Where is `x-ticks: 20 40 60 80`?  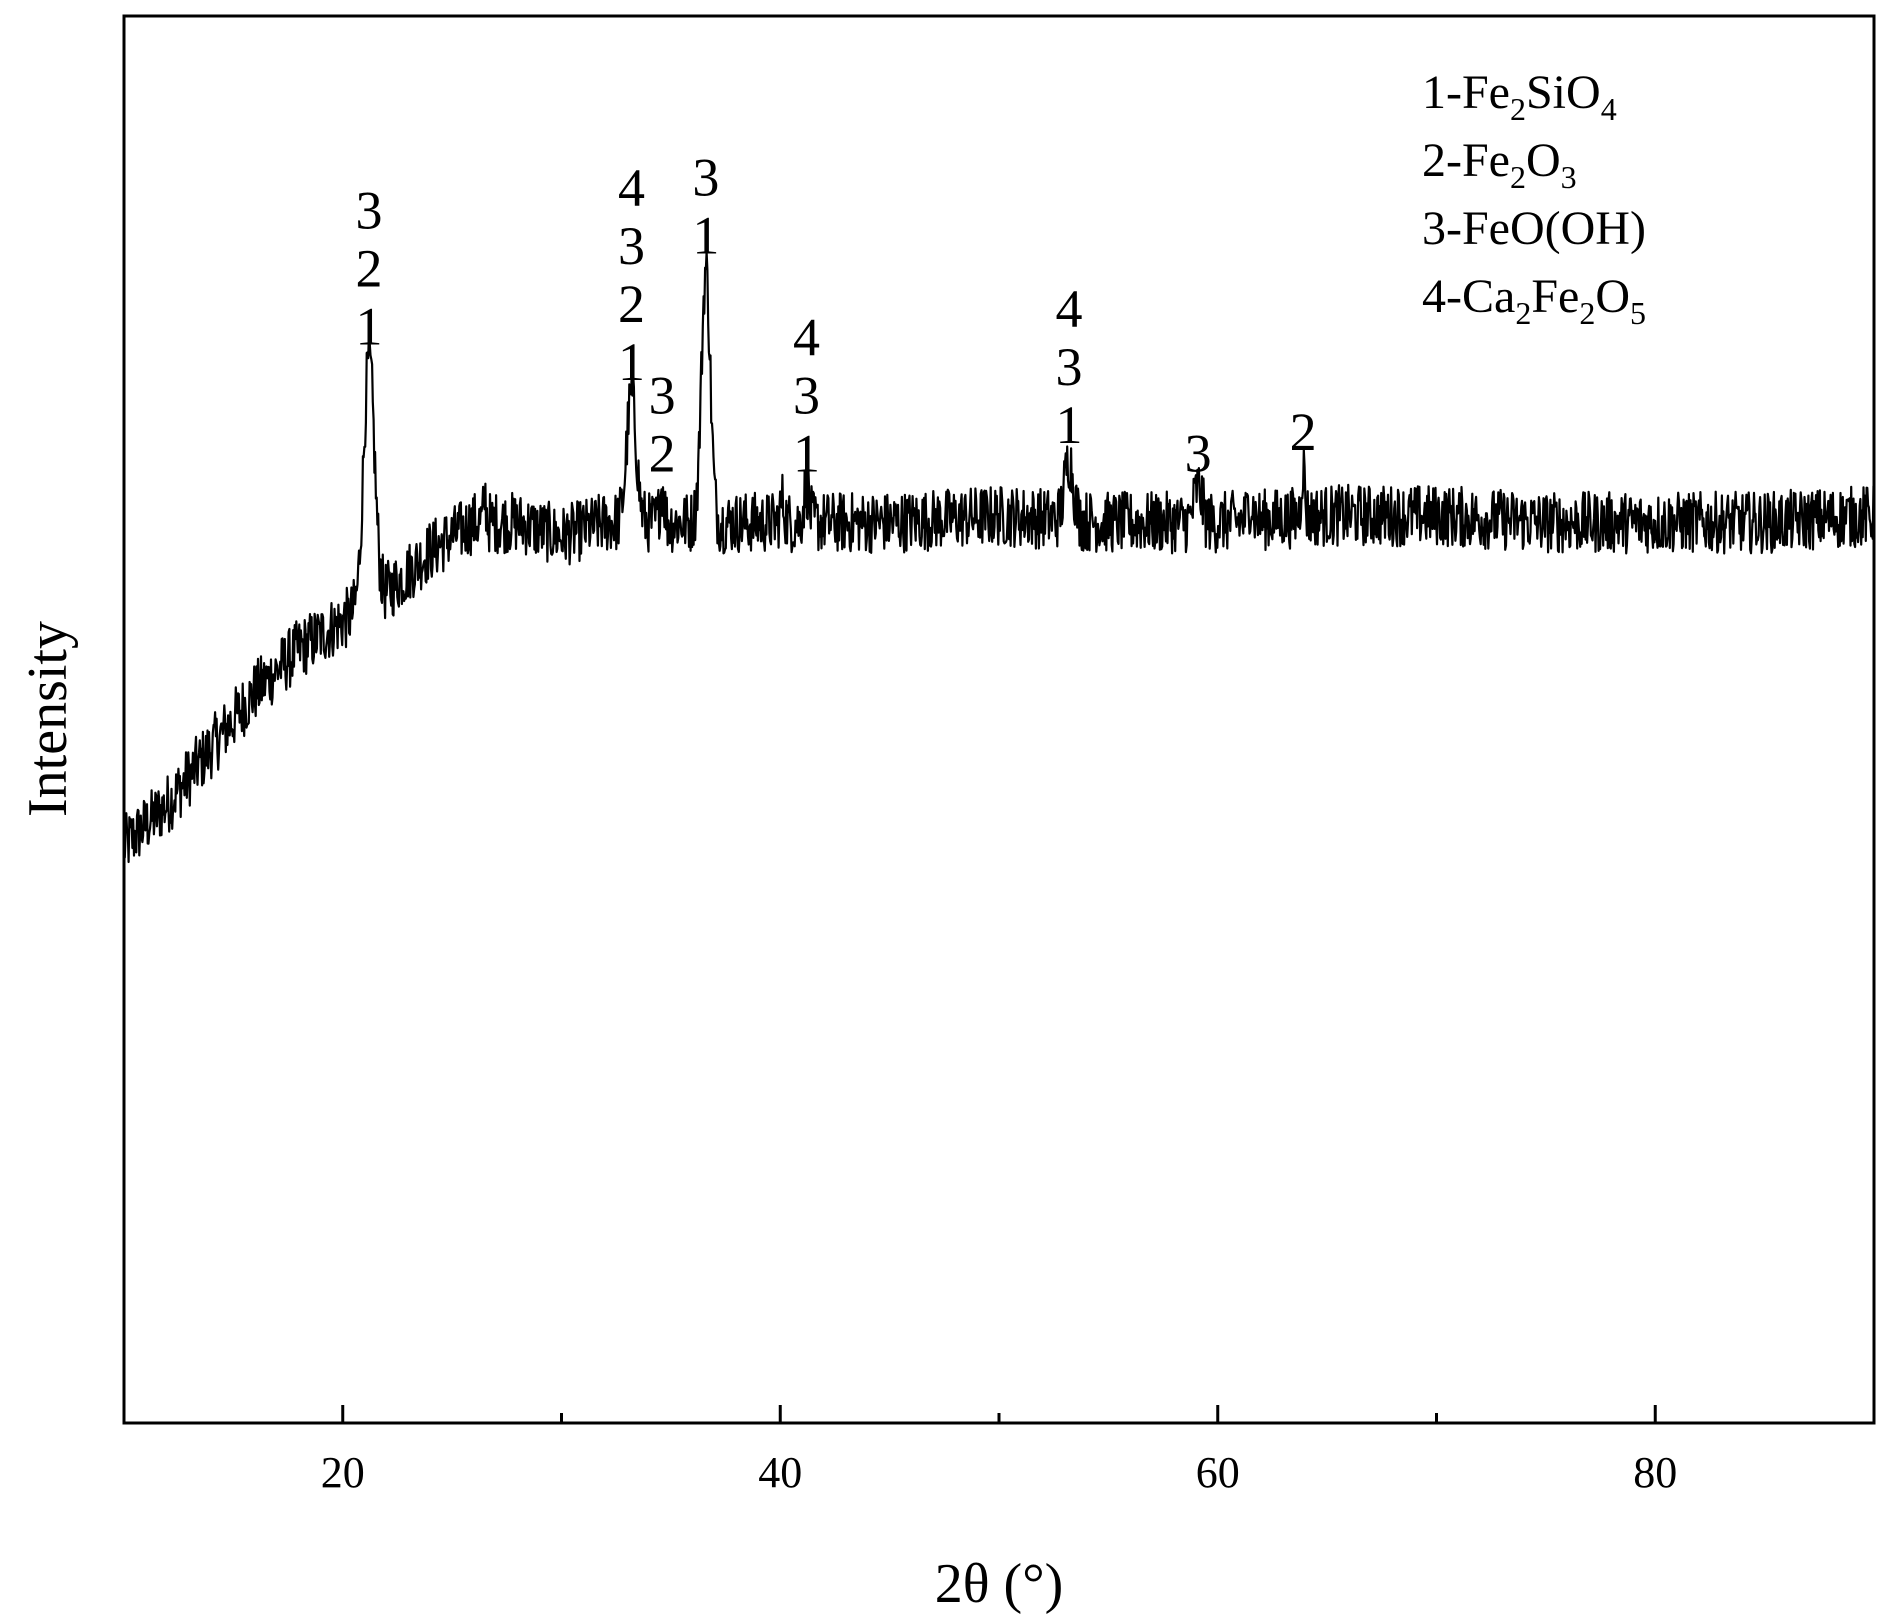 x-ticks: 20 40 60 80 is located at coordinates (999, 1451).